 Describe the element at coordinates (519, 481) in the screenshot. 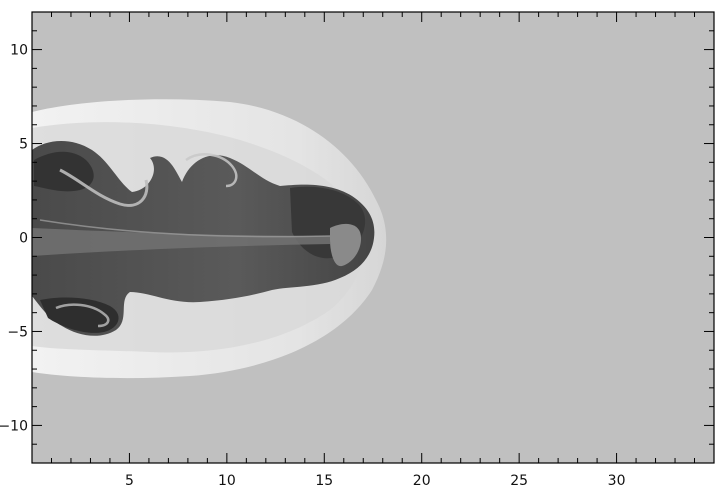

I see `x-tick-label: 25` at that location.